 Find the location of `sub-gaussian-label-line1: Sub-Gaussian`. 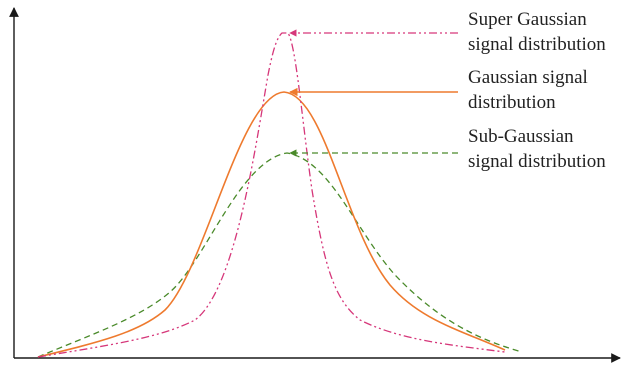

sub-gaussian-label-line1: Sub-Gaussian is located at coordinates (521, 136).